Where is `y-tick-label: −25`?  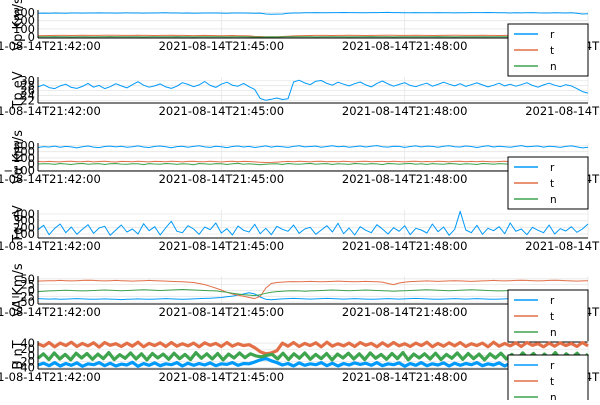
y-tick-label: −25 is located at coordinates (23, 296).